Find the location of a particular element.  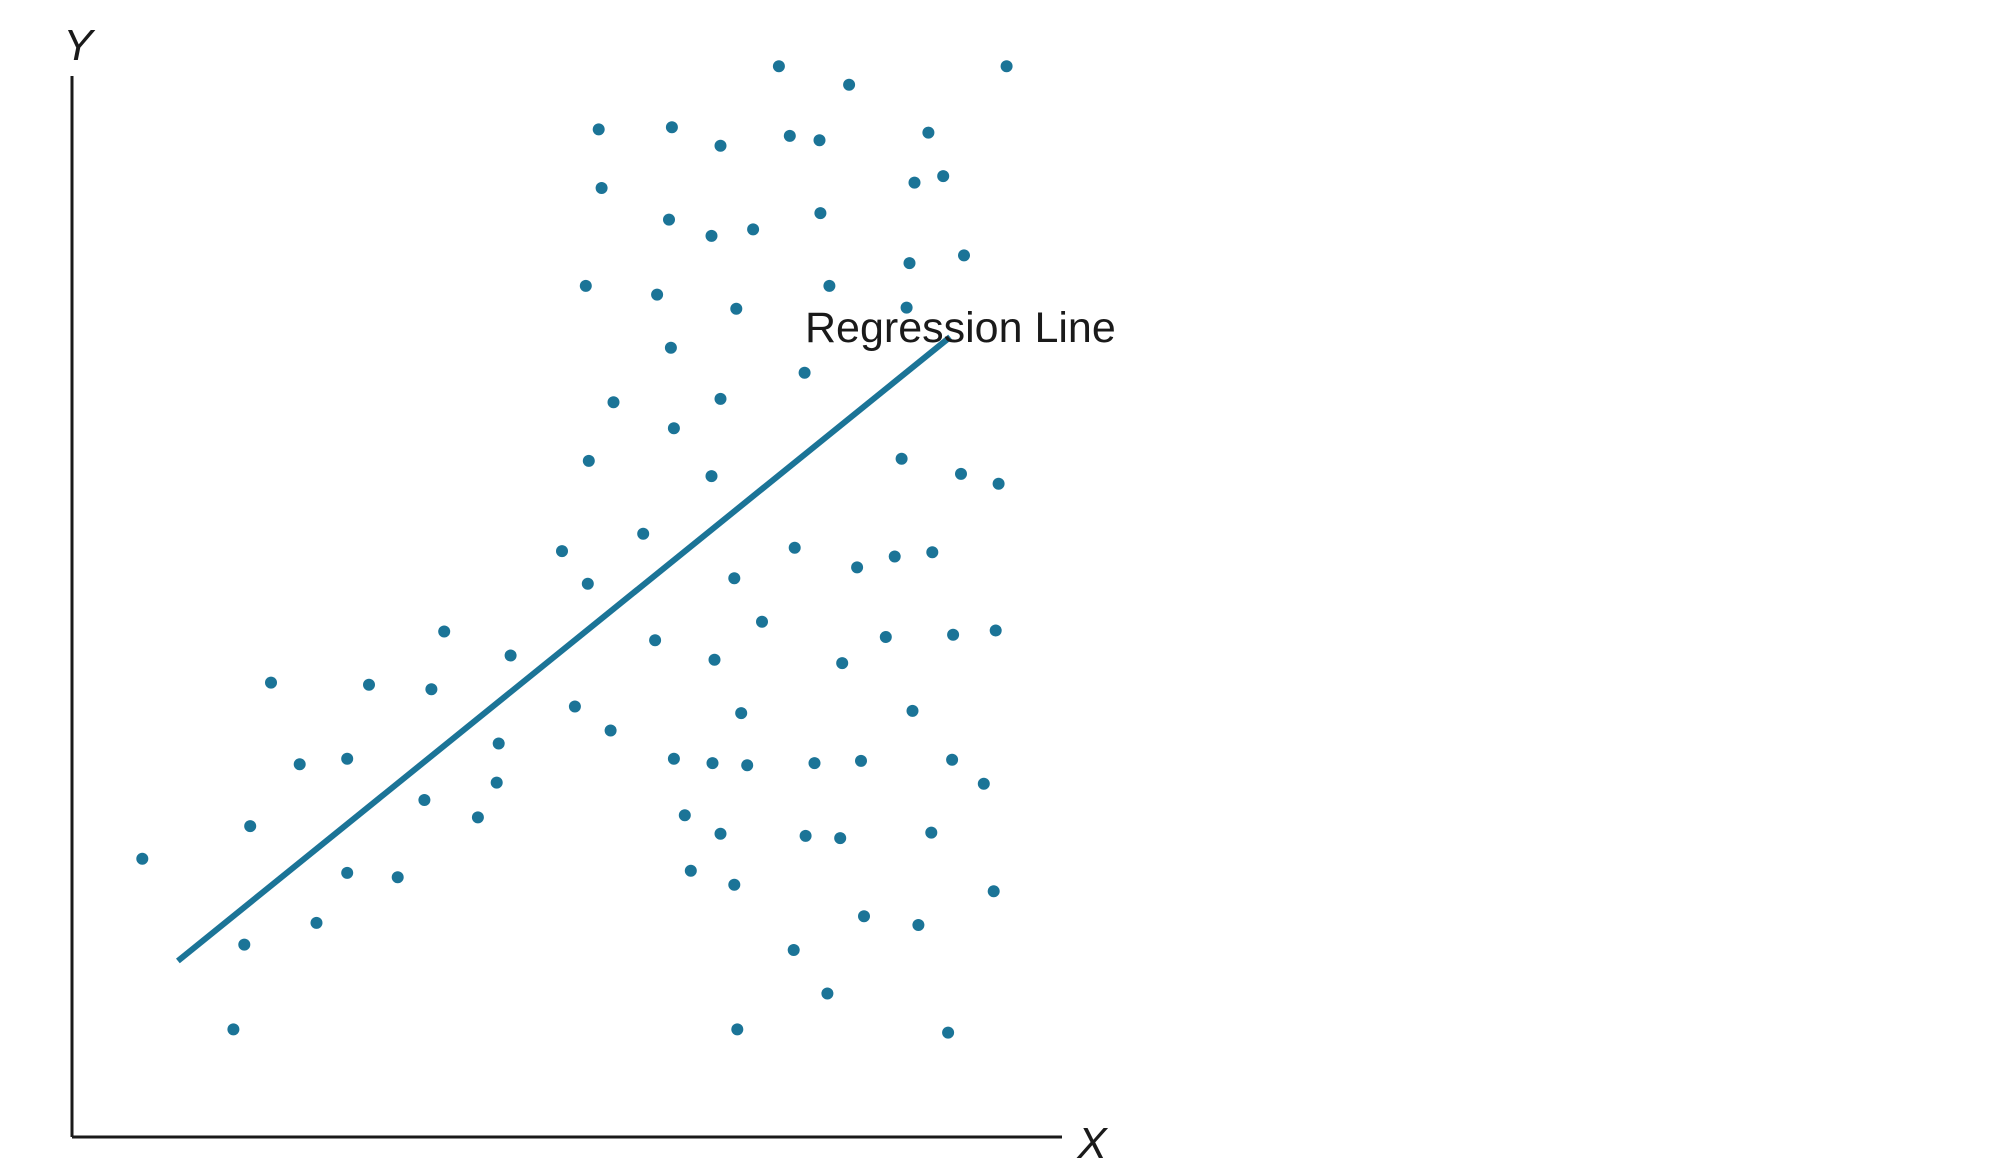

y-axis-label: Y is located at coordinates (79, 45).